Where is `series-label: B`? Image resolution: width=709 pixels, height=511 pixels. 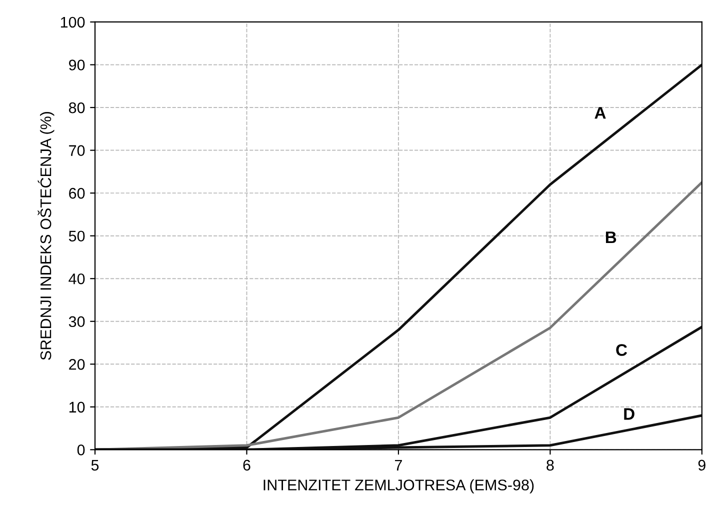 series-label: B is located at coordinates (611, 238).